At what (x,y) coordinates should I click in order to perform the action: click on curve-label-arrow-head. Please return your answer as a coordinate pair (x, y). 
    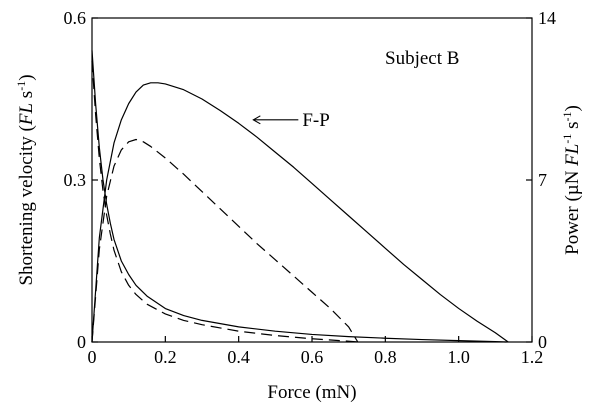
    Looking at the image, I should click on (256, 120).